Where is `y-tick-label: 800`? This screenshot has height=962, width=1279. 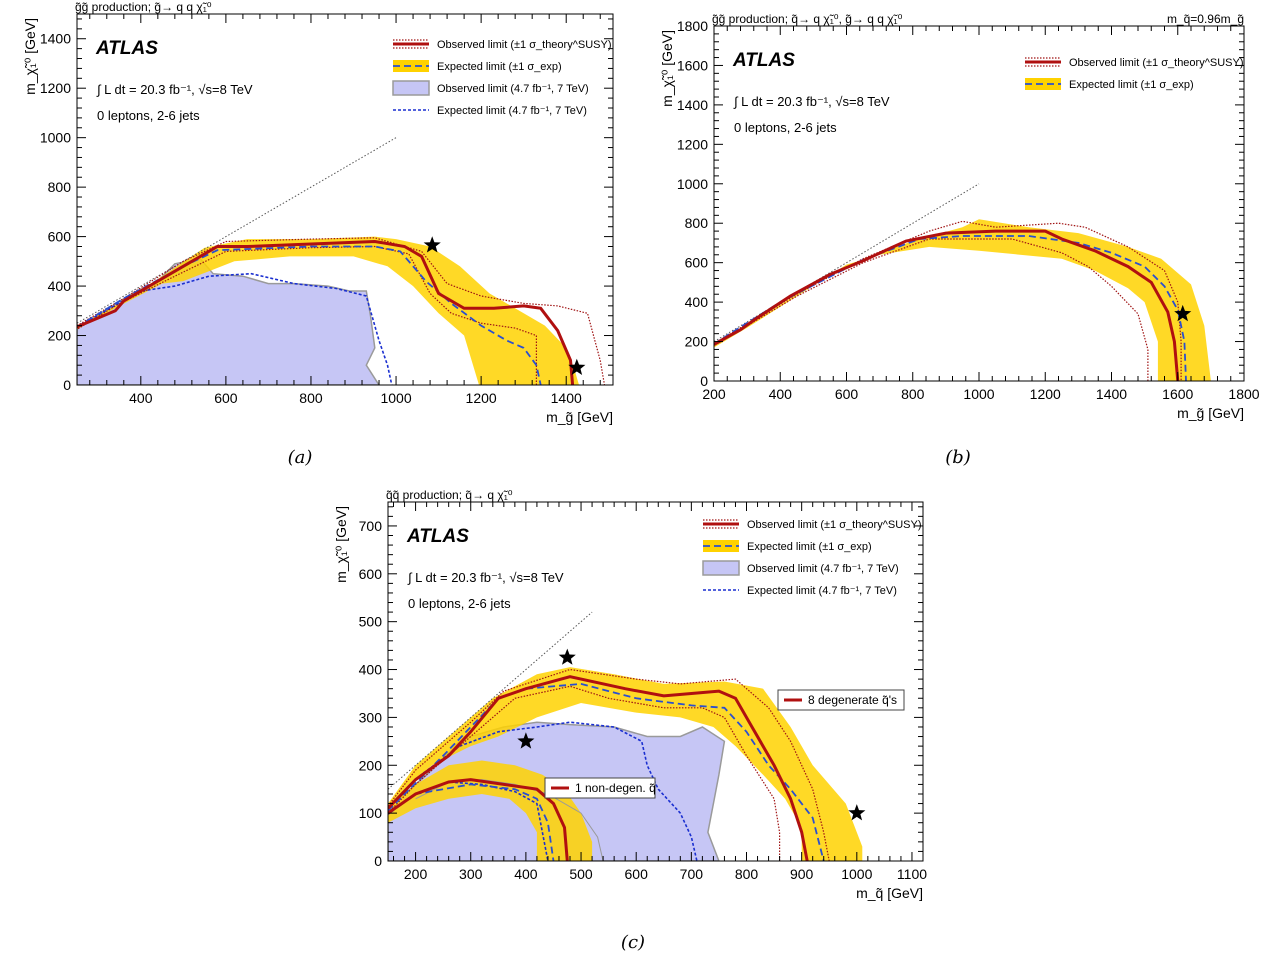 y-tick-label: 800 is located at coordinates (60, 187).